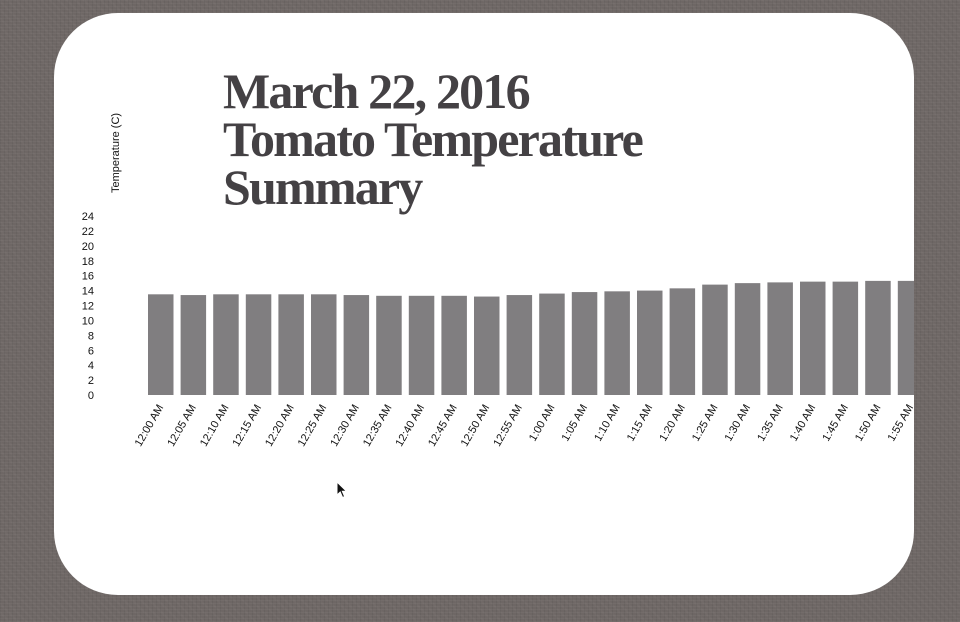 The height and width of the screenshot is (622, 960). What do you see at coordinates (835, 423) in the screenshot?
I see `x-tick-label: 1:45 AM` at bounding box center [835, 423].